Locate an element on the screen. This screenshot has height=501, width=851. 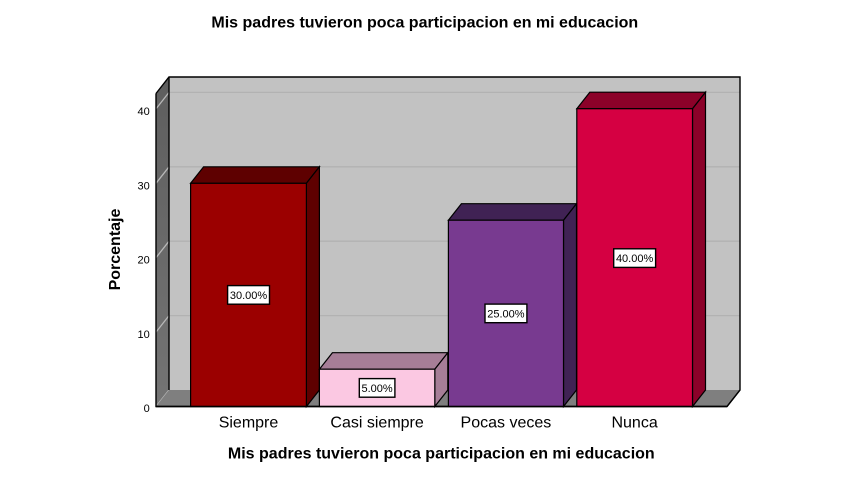
svg-text: Porcentaje is located at coordinates (115, 249).